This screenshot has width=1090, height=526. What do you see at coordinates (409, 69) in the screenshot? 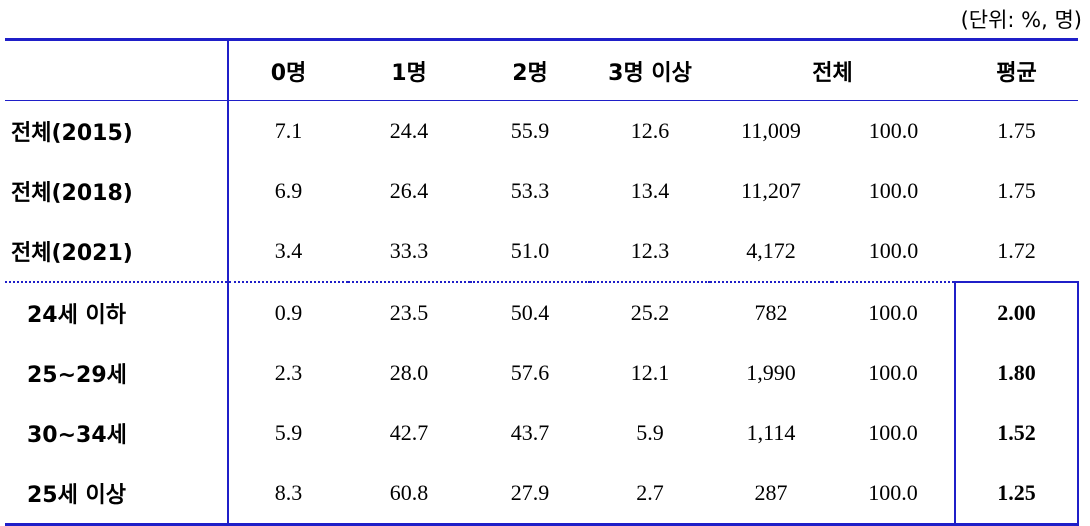
I see `header-cell: 1명` at bounding box center [409, 69].